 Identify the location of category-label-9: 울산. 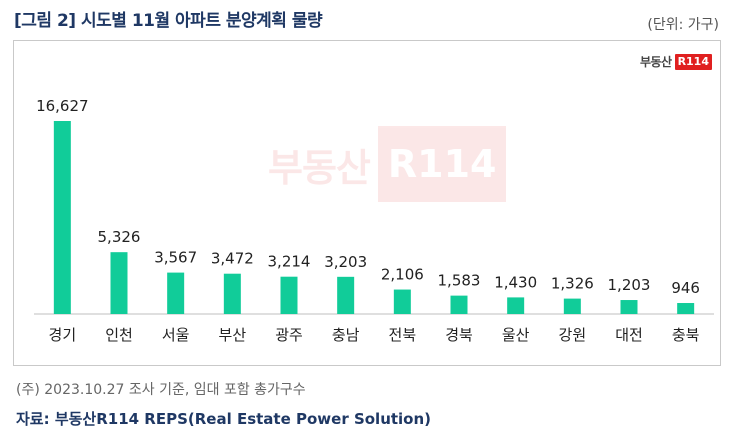
(516, 335).